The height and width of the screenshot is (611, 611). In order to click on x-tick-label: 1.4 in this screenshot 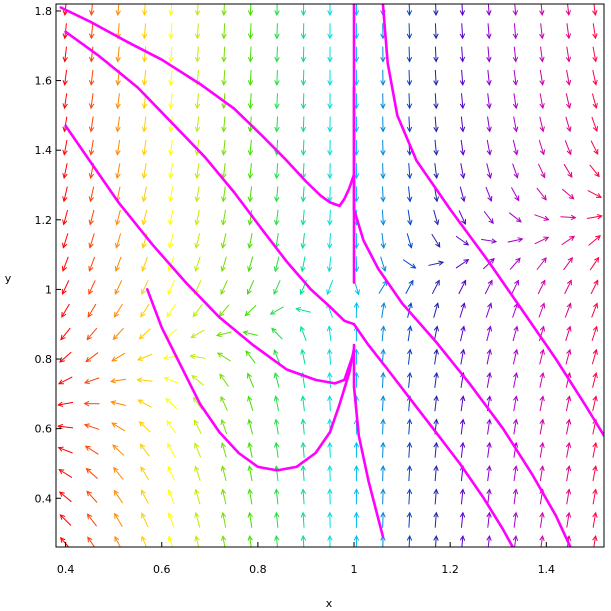, I will do `click(547, 569)`.